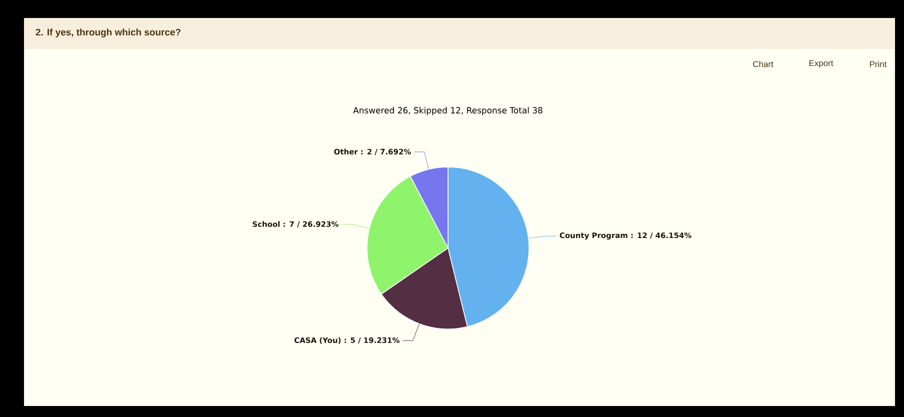 This screenshot has height=417, width=904. What do you see at coordinates (821, 64) in the screenshot?
I see `text: Export` at bounding box center [821, 64].